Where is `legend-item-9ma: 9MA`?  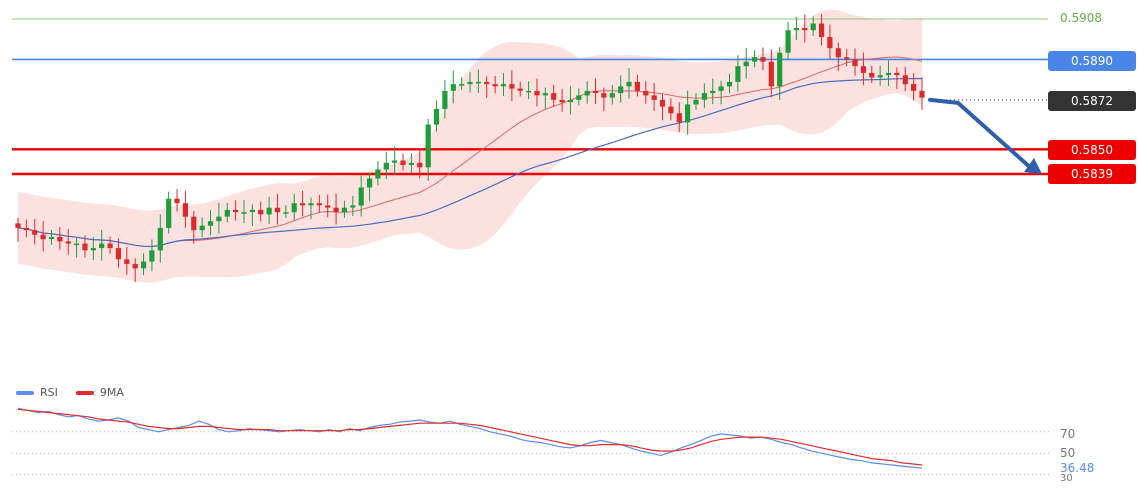
legend-item-9ma: 9MA is located at coordinates (99, 392).